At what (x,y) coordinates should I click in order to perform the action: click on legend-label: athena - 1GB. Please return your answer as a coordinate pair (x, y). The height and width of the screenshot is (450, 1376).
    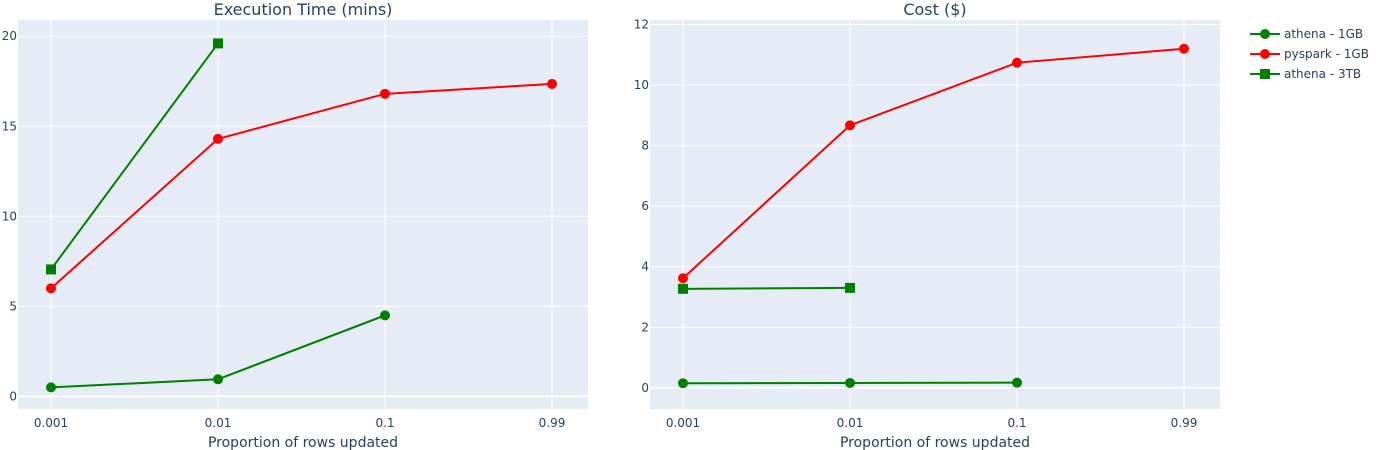
    Looking at the image, I should click on (1323, 34).